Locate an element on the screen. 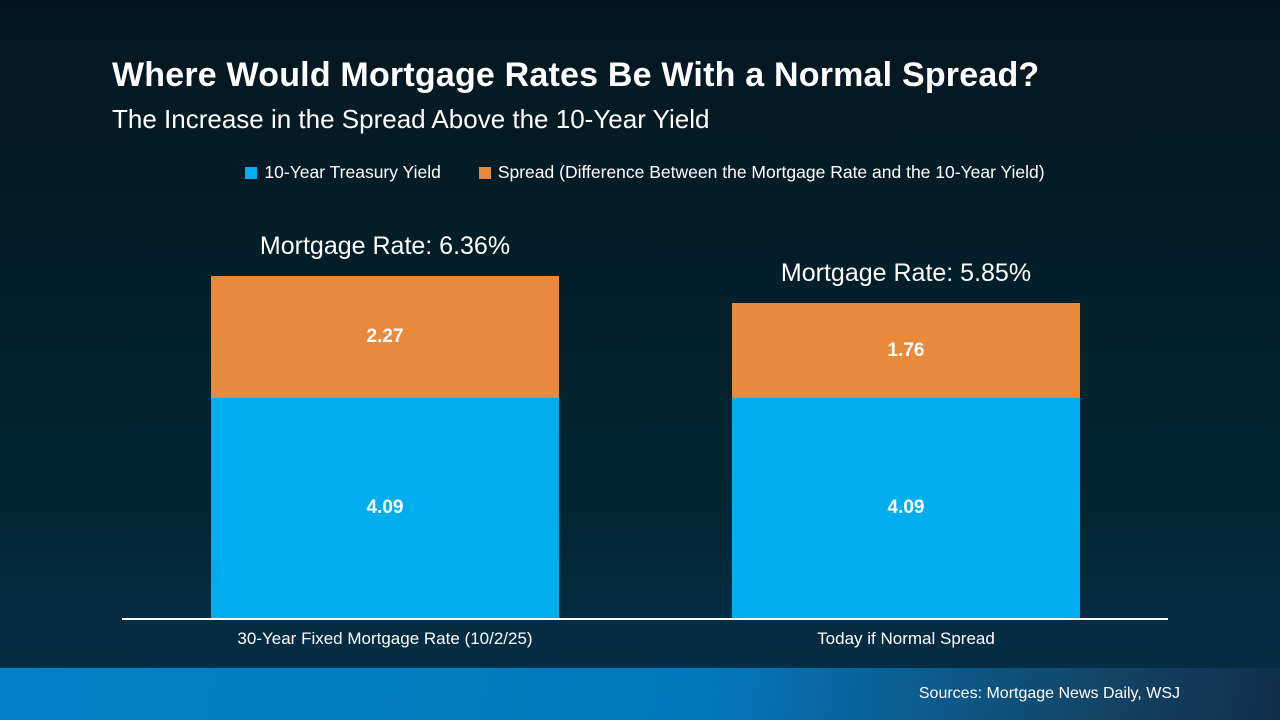 This screenshot has width=1280, height=720. x-axis-category-label: Today if Normal Spread is located at coordinates (906, 638).